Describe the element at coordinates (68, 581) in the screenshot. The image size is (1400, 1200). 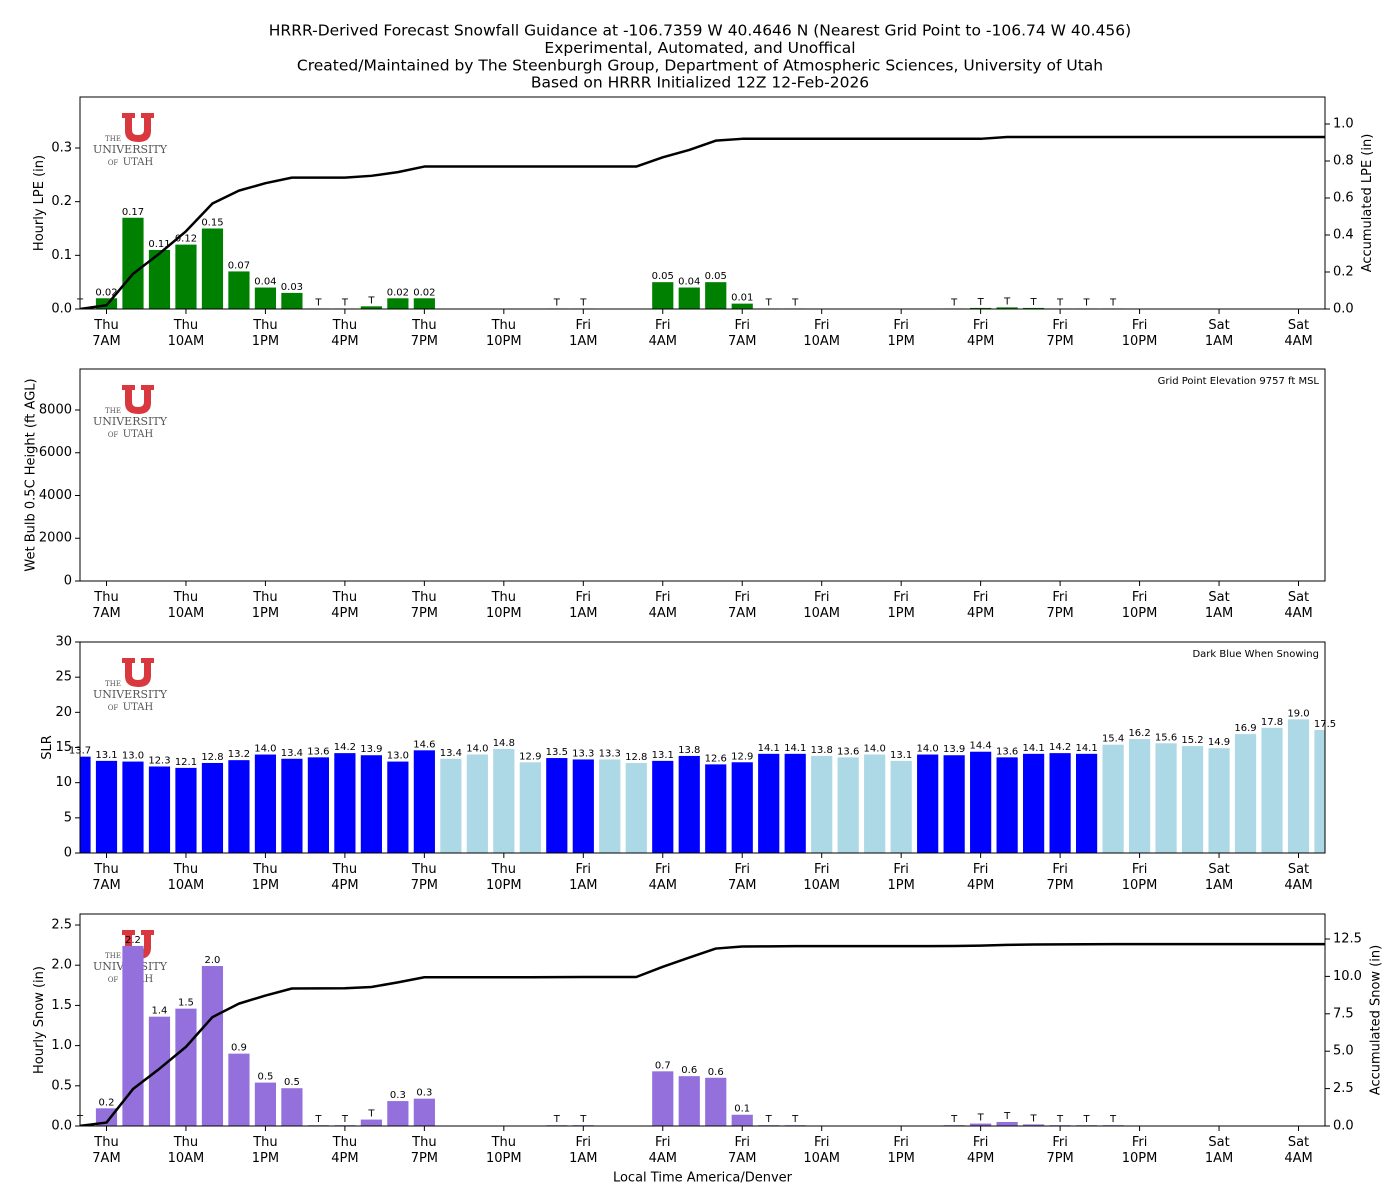
I see `y-tick-label: 0` at that location.